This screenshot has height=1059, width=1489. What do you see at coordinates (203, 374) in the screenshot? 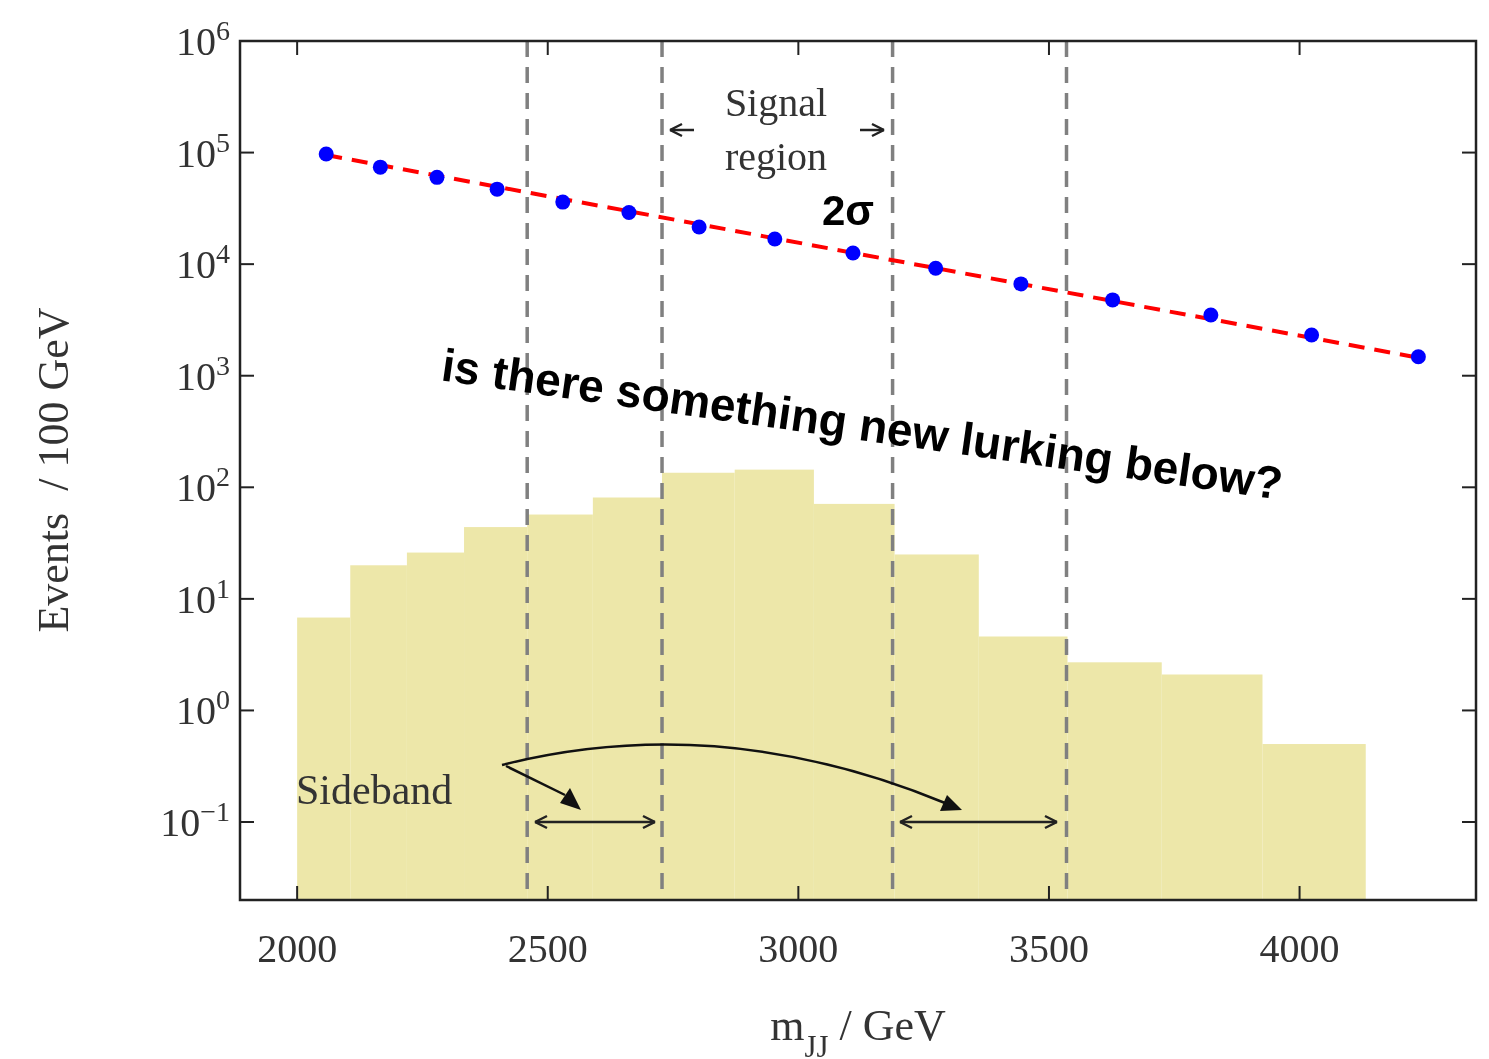
I see `y-tick-label: 10$^{3}$` at bounding box center [203, 374].